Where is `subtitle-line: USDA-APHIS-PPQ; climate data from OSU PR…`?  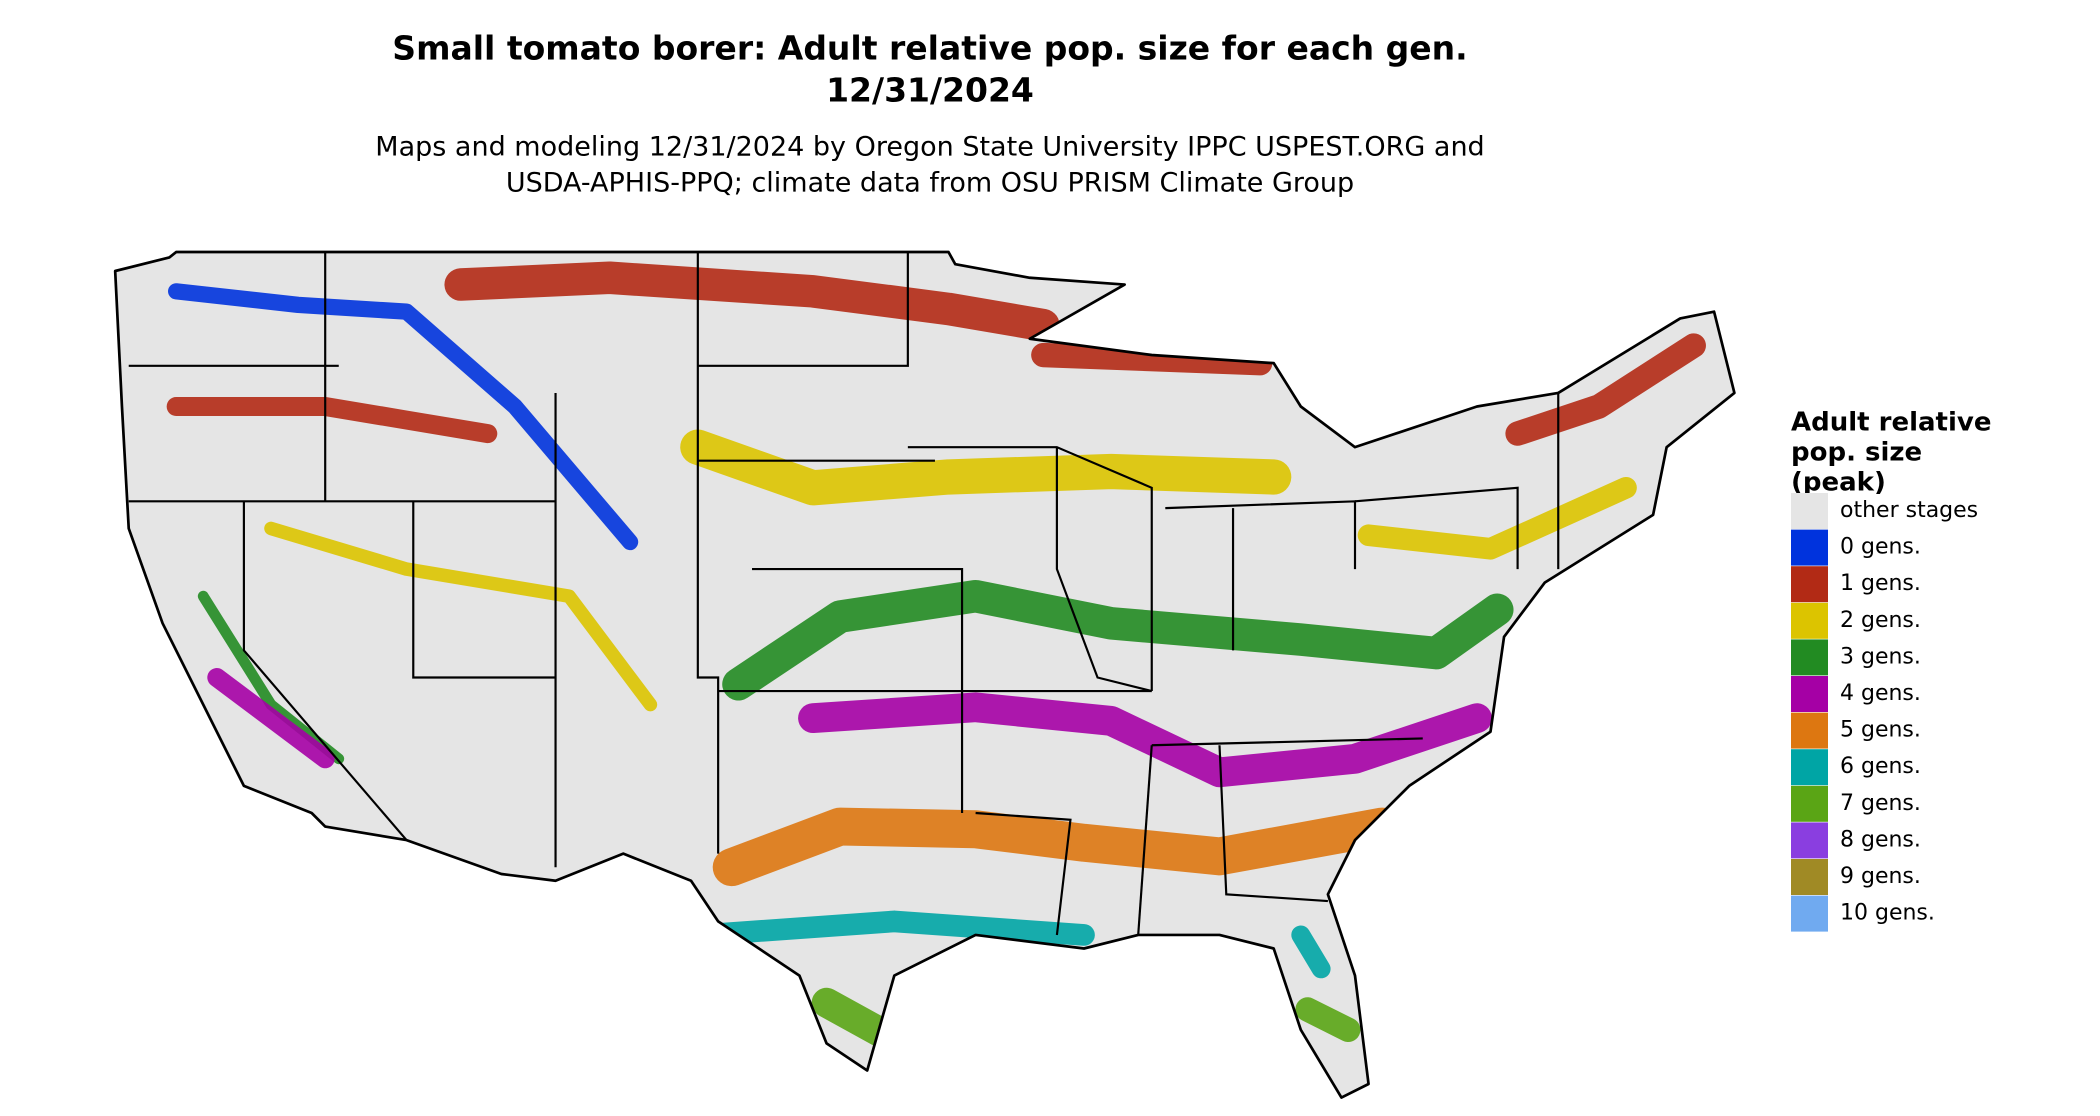
subtitle-line: USDA-APHIS-PPQ; climate data from OSU PR… is located at coordinates (930, 183).